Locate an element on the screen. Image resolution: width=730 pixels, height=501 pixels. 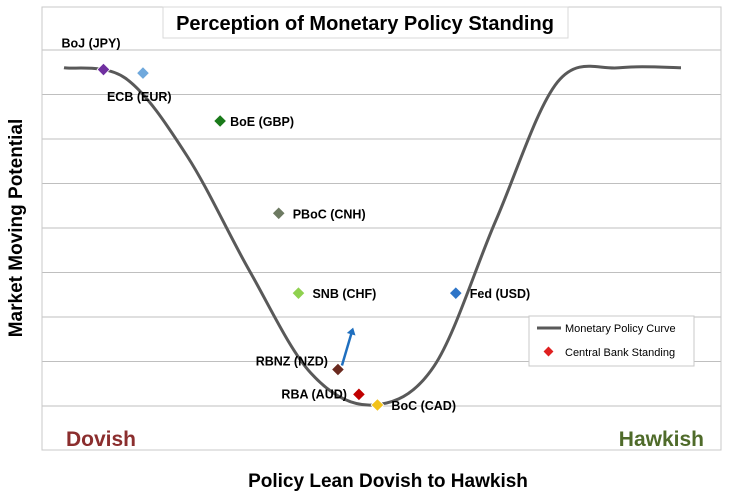
point-label-snb-chf: SNB (CHF) is located at coordinates (344, 294).